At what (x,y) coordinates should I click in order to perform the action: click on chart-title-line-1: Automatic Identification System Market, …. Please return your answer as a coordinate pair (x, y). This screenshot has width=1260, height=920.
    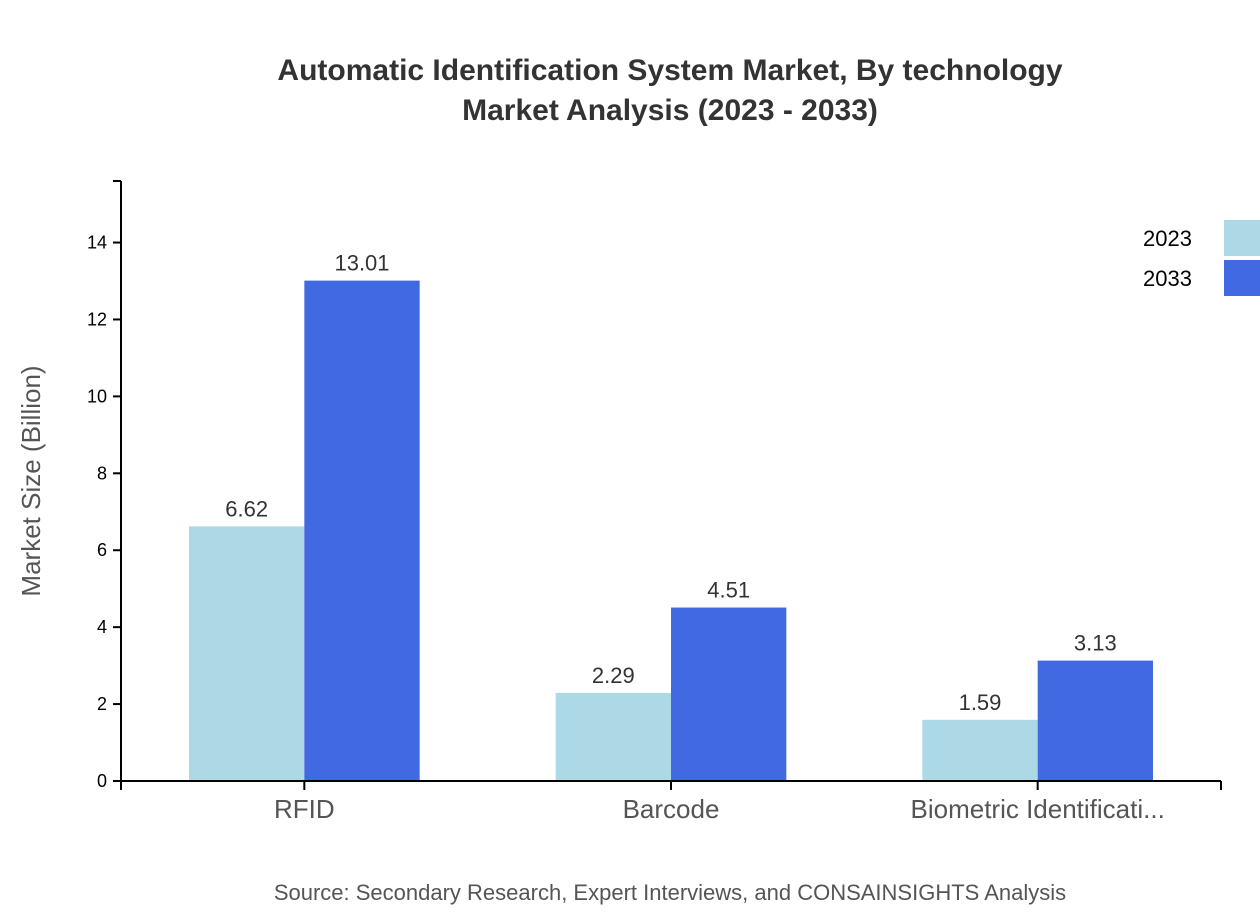
    Looking at the image, I should click on (669, 70).